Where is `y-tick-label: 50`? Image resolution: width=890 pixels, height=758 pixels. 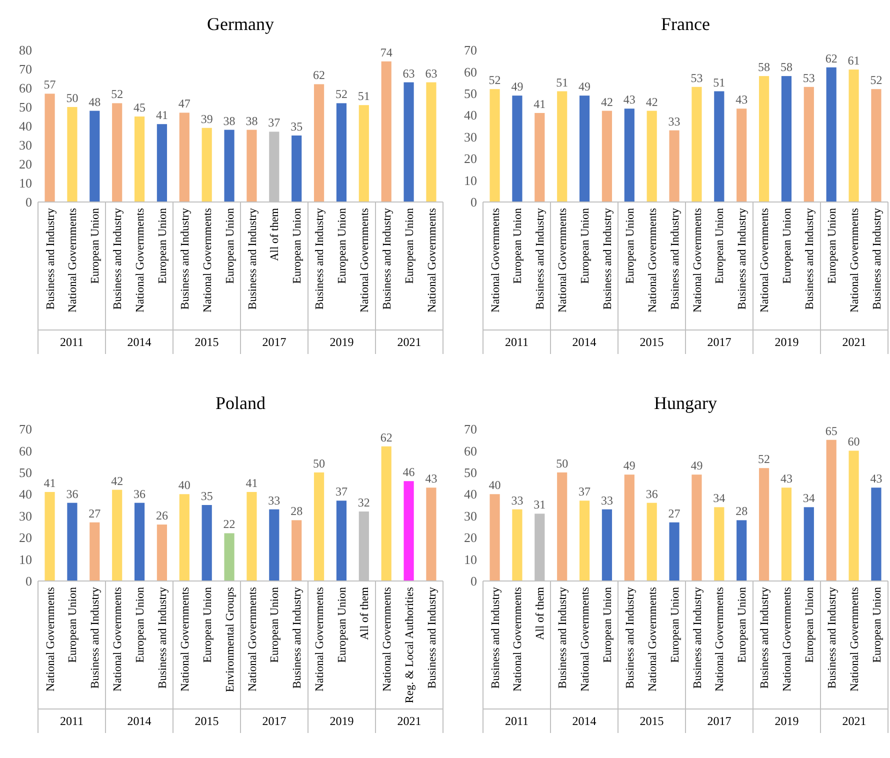 y-tick-label: 50 is located at coordinates (470, 93).